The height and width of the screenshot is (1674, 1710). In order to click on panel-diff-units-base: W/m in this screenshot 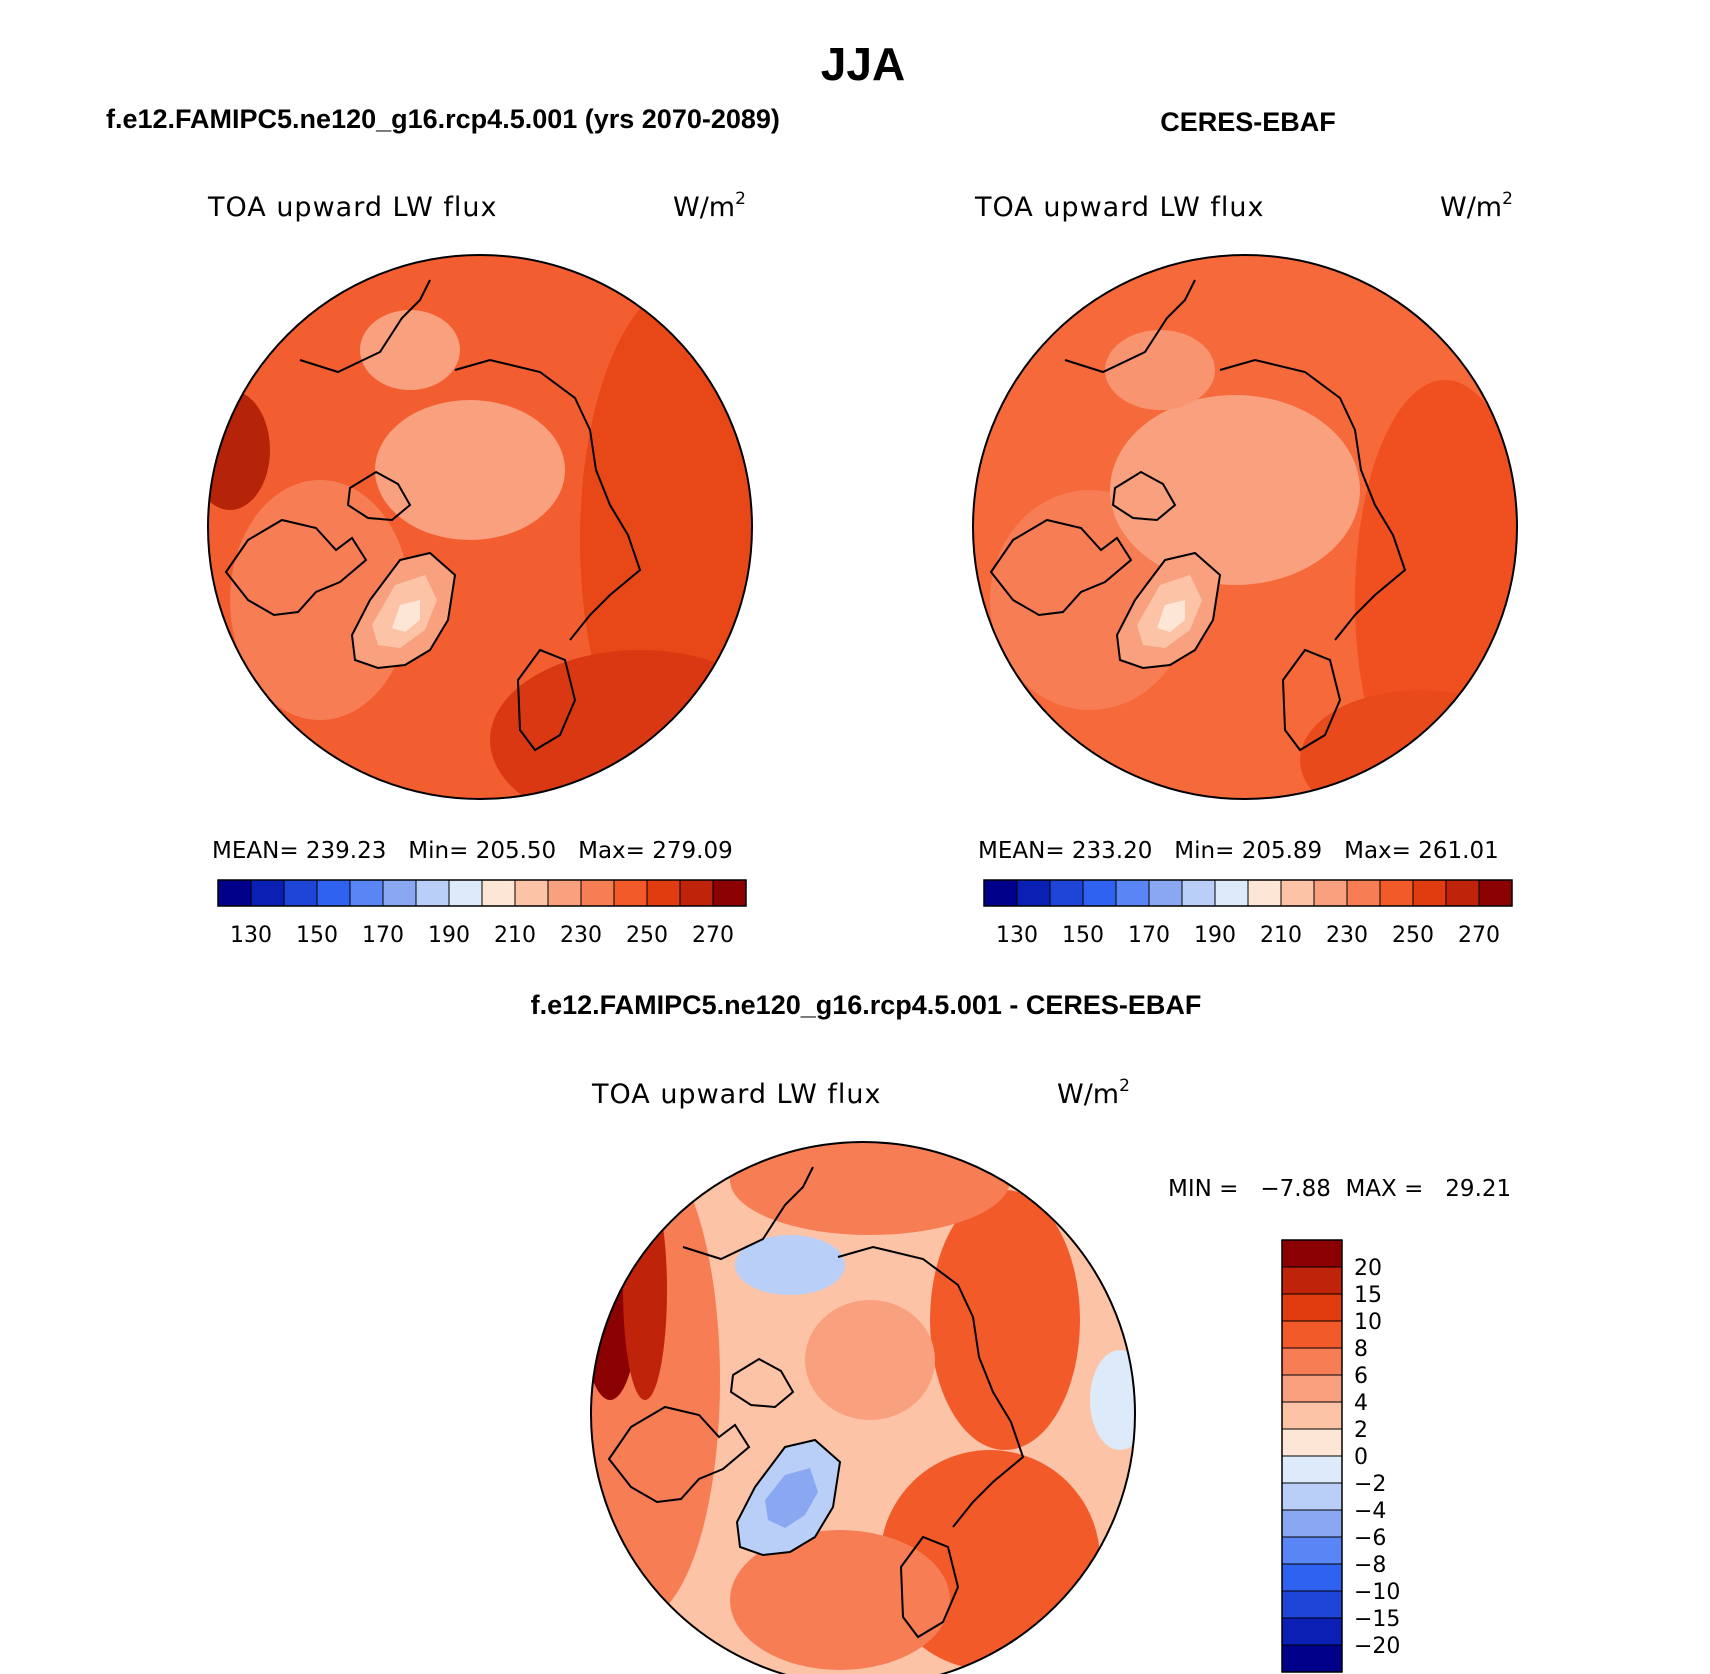, I will do `click(1088, 1094)`.